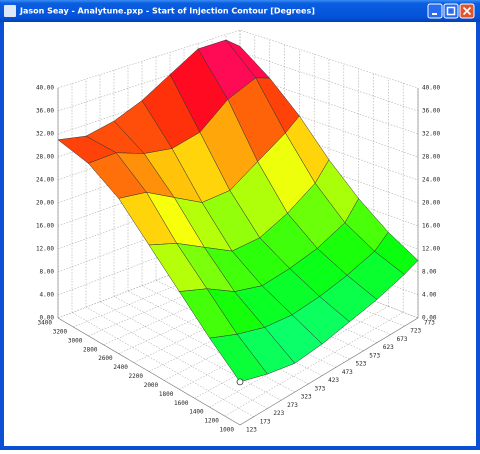 The height and width of the screenshot is (454, 480). What do you see at coordinates (166, 394) in the screenshot?
I see `x-tick-label: 1800` at bounding box center [166, 394].